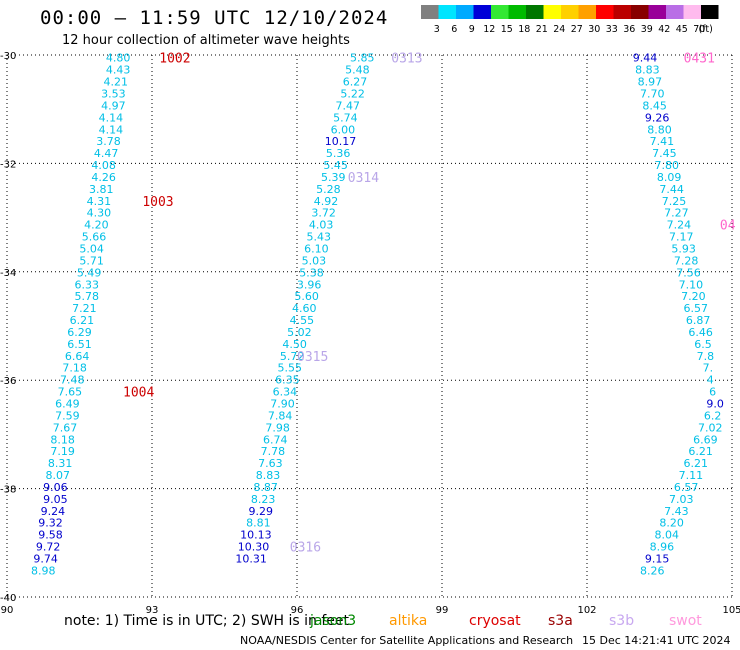 The width and height of the screenshot is (740, 650). What do you see at coordinates (685, 621) in the screenshot?
I see `satellite-swot: swot` at bounding box center [685, 621].